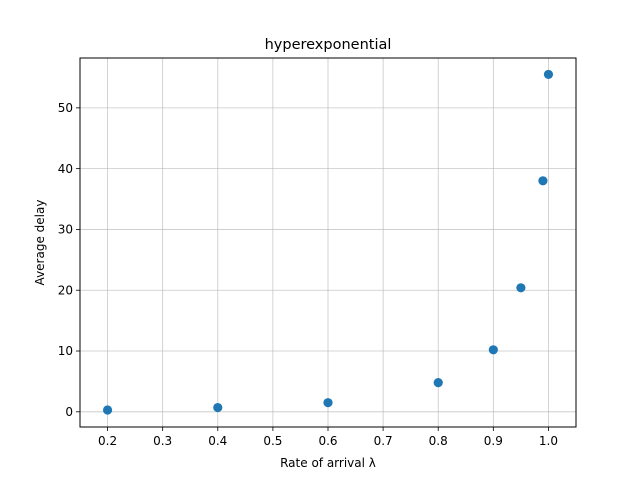 The height and width of the screenshot is (480, 640). What do you see at coordinates (65, 351) in the screenshot?
I see `y-tick-label: 10` at bounding box center [65, 351].